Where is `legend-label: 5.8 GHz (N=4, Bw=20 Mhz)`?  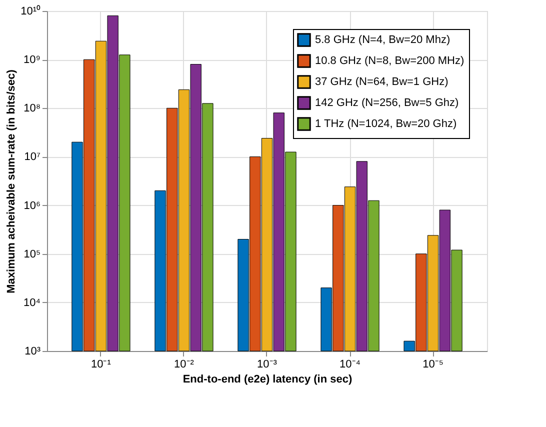 legend-label: 5.8 GHz (N=4, Bw=20 Mhz) is located at coordinates (382, 40).